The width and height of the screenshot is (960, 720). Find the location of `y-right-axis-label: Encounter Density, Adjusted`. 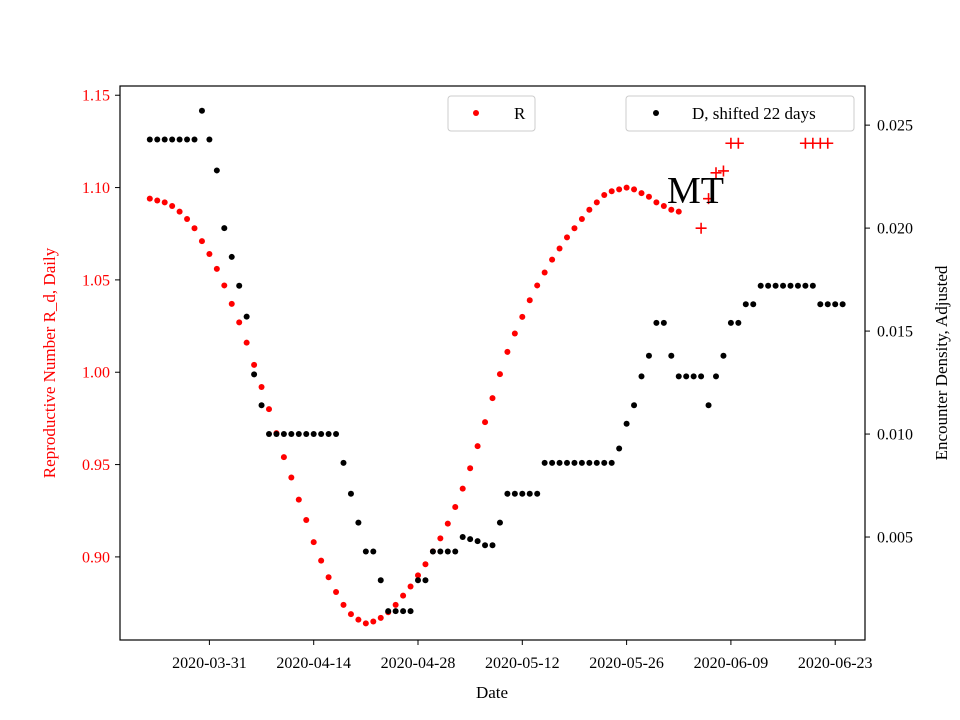

y-right-axis-label: Encounter Density, Adjusted is located at coordinates (941, 362).